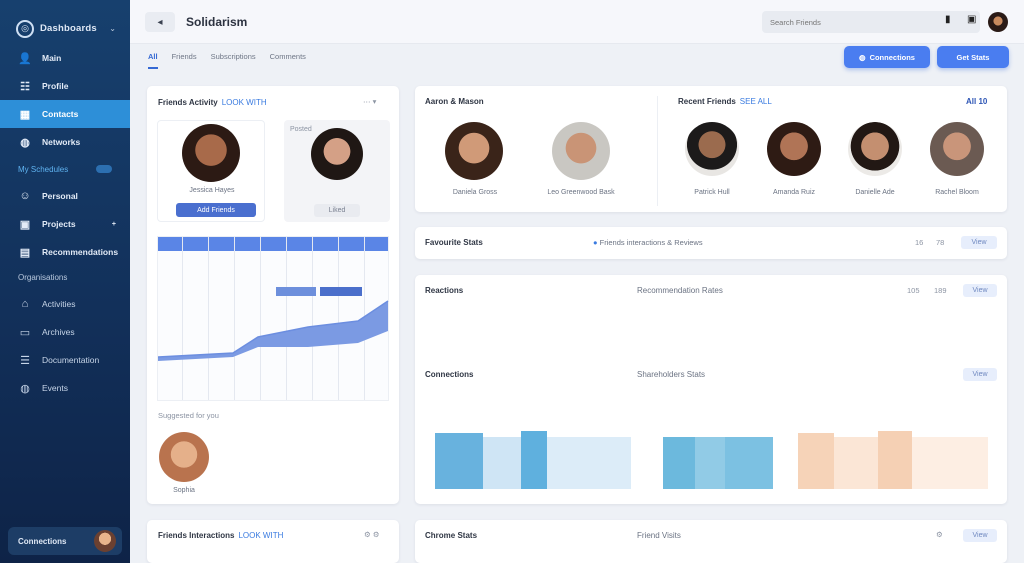 This screenshot has width=1024, height=563. I want to click on nav-item-projects: ▣ Projects +, so click(65, 224).